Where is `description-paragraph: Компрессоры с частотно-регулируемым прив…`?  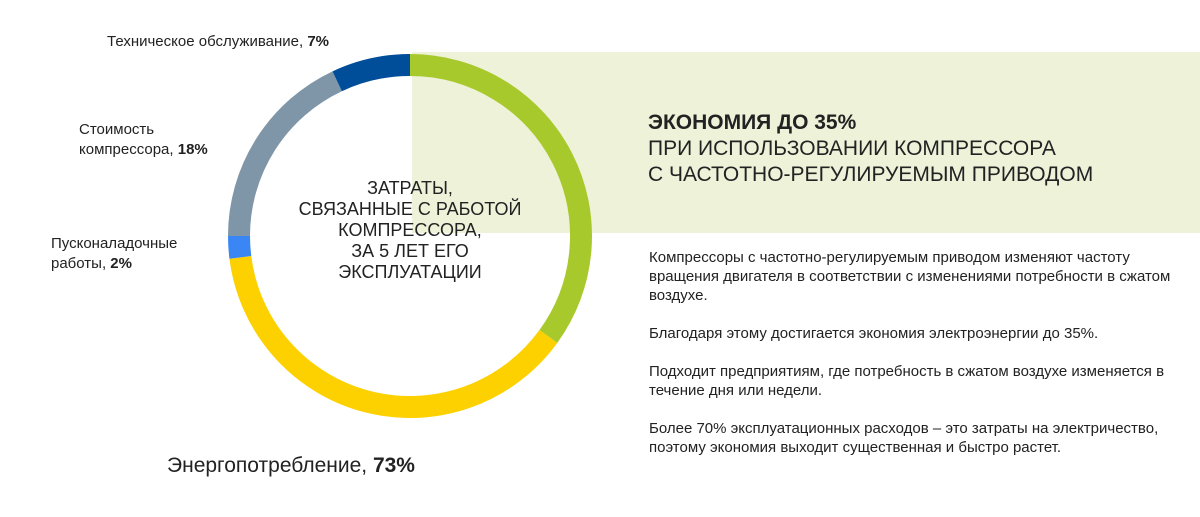
description-paragraph: Компрессоры с частотно-регулируемым прив… is located at coordinates (910, 276).